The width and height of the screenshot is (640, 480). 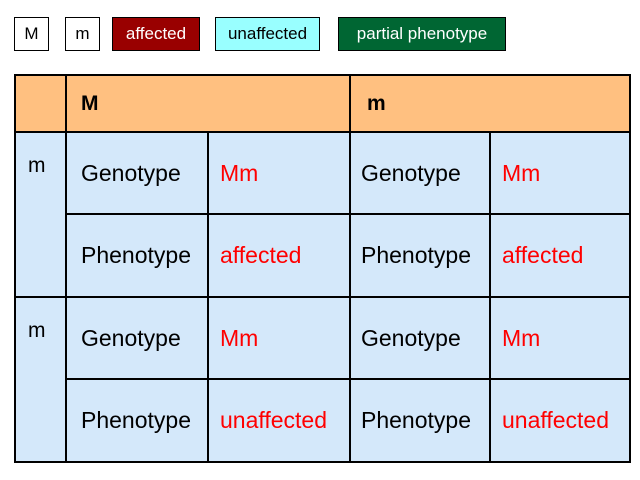 I want to click on legend-affected: affected, so click(x=156, y=34).